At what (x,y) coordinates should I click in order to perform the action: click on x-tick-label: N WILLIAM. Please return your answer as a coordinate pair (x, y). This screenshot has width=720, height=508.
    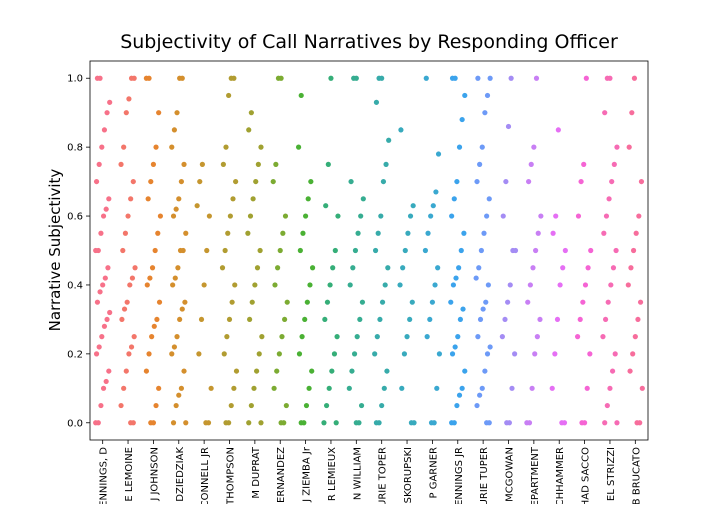
    Looking at the image, I should click on (357, 473).